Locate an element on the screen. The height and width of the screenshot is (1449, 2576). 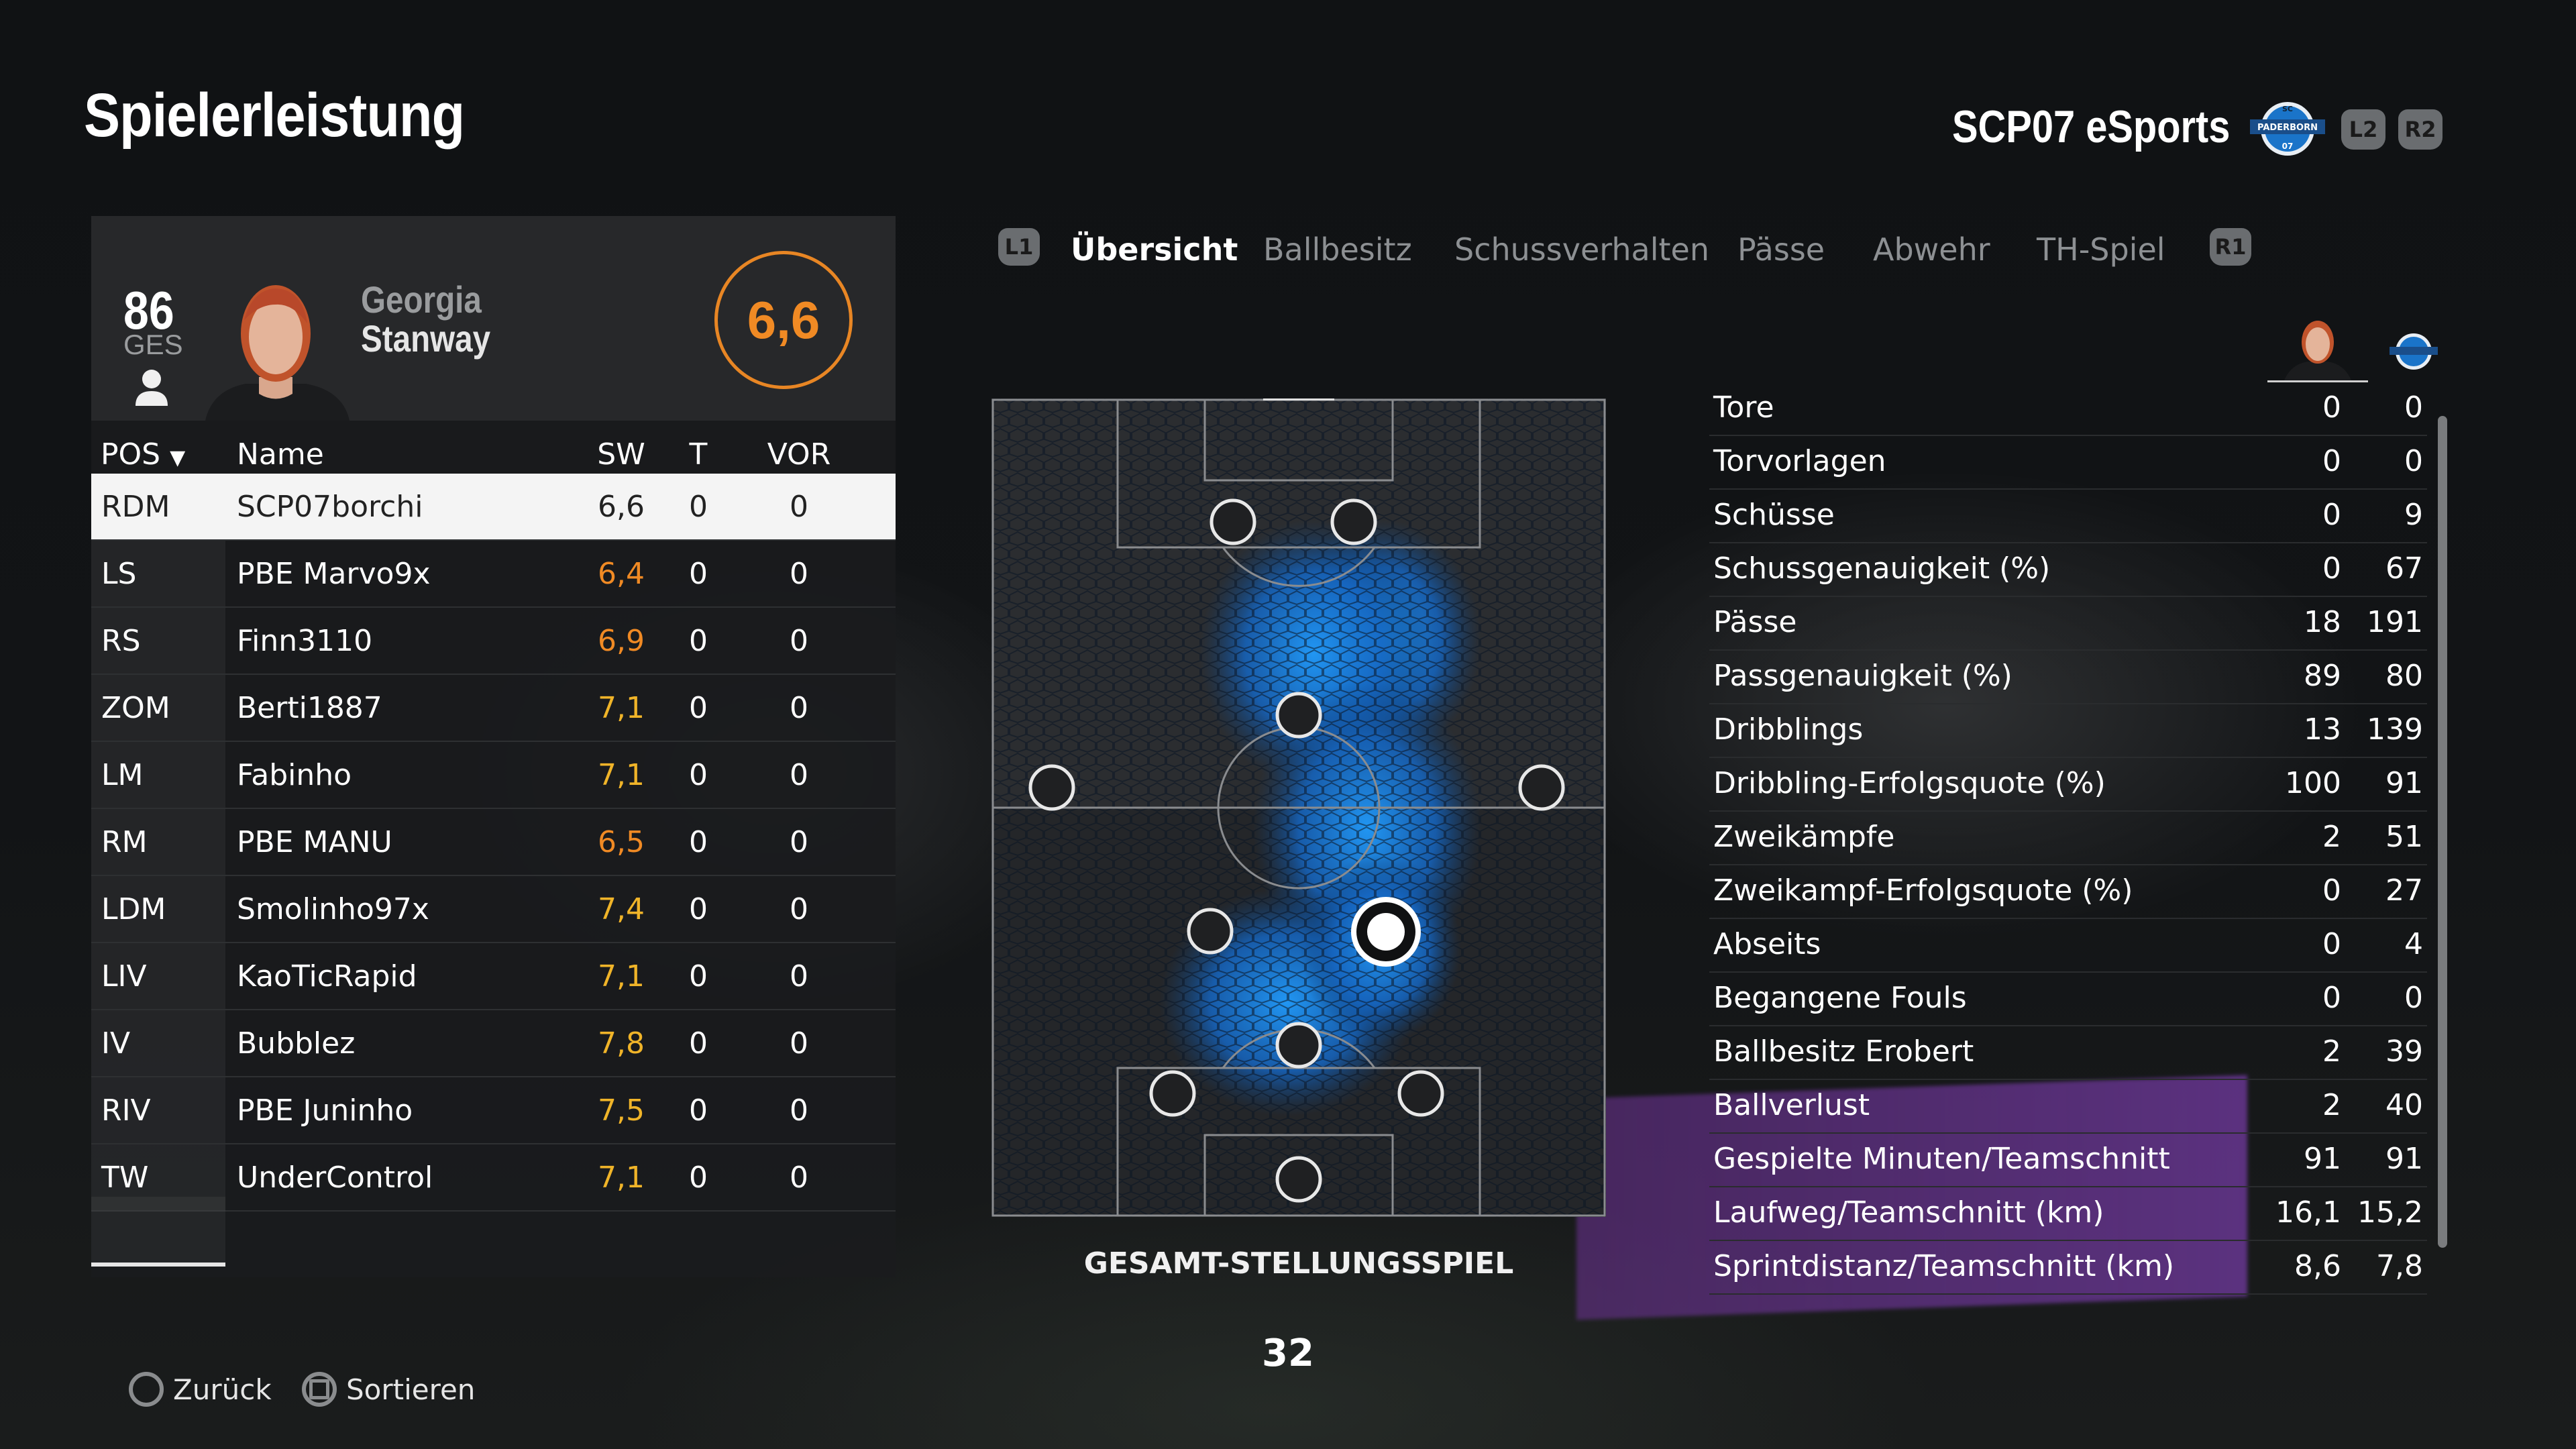
stat-label: Schussgenauigkeit (%) is located at coordinates (1882, 568).